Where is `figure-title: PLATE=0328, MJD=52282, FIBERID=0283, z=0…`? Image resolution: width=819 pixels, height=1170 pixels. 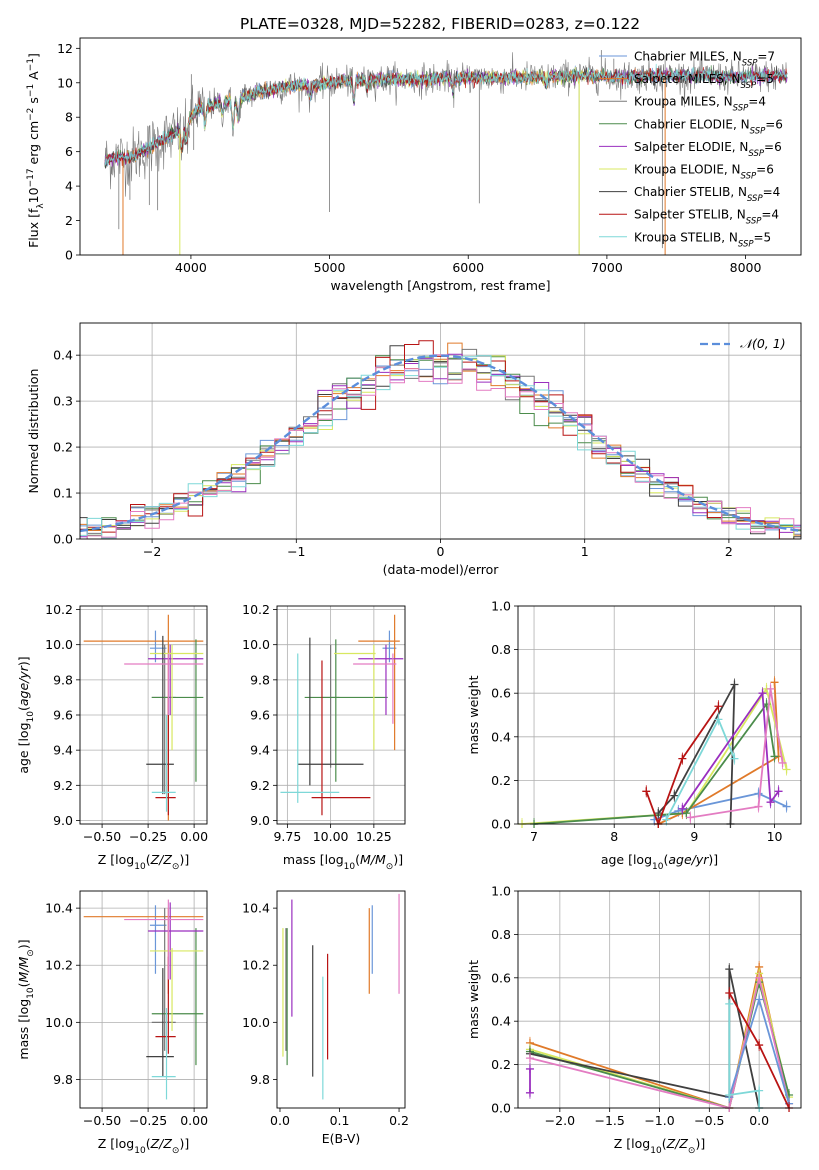
figure-title: PLATE=0328, MJD=52282, FIBERID=0283, z=0… is located at coordinates (440, 24).